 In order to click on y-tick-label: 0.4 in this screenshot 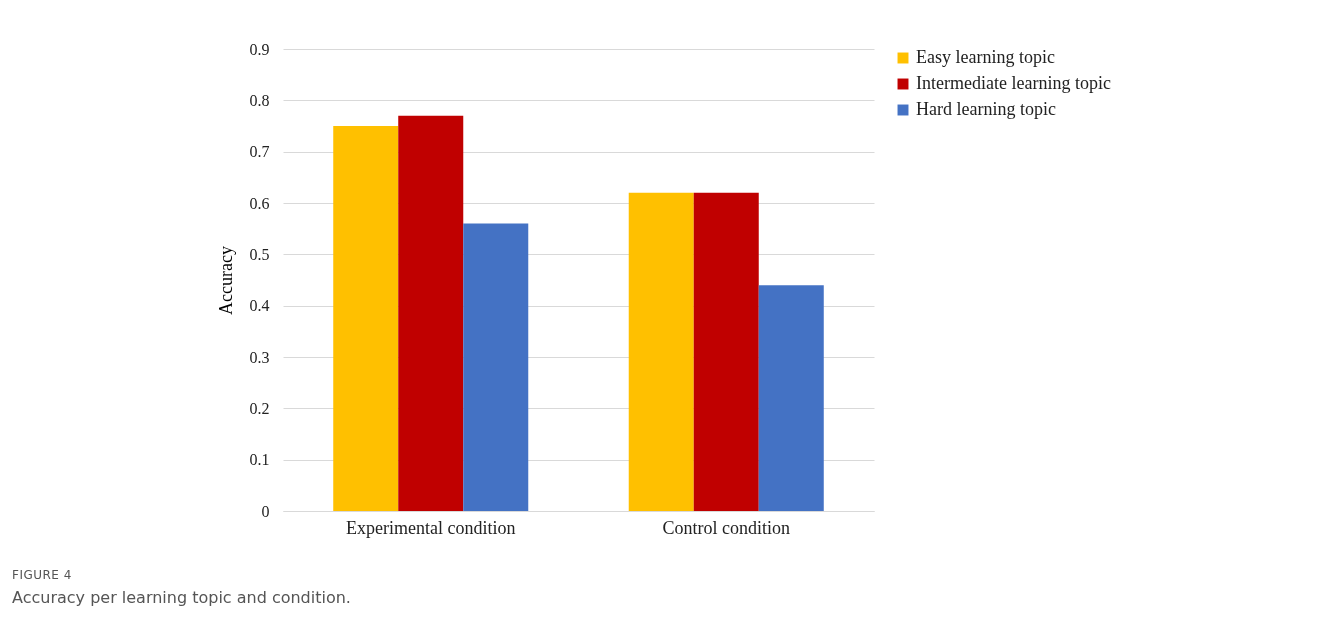, I will do `click(259, 306)`.